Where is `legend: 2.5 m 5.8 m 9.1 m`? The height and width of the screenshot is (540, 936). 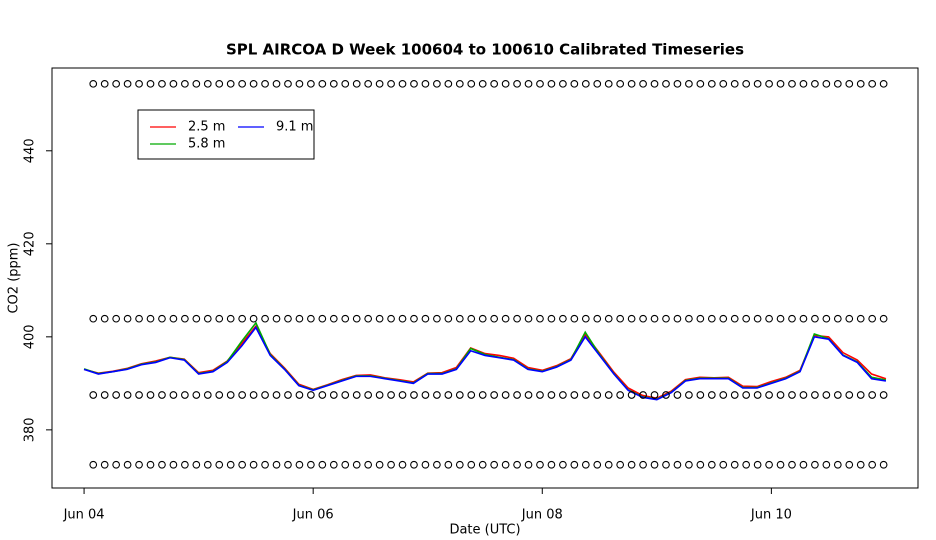 legend: 2.5 m 5.8 m 9.1 m is located at coordinates (231, 136).